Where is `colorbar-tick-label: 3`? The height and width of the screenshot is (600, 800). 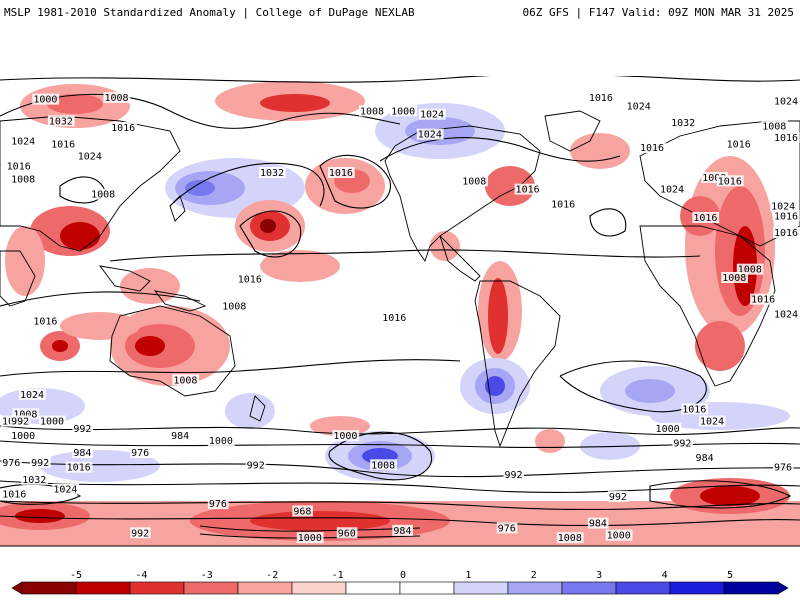 colorbar-tick-label: 3 is located at coordinates (599, 575).